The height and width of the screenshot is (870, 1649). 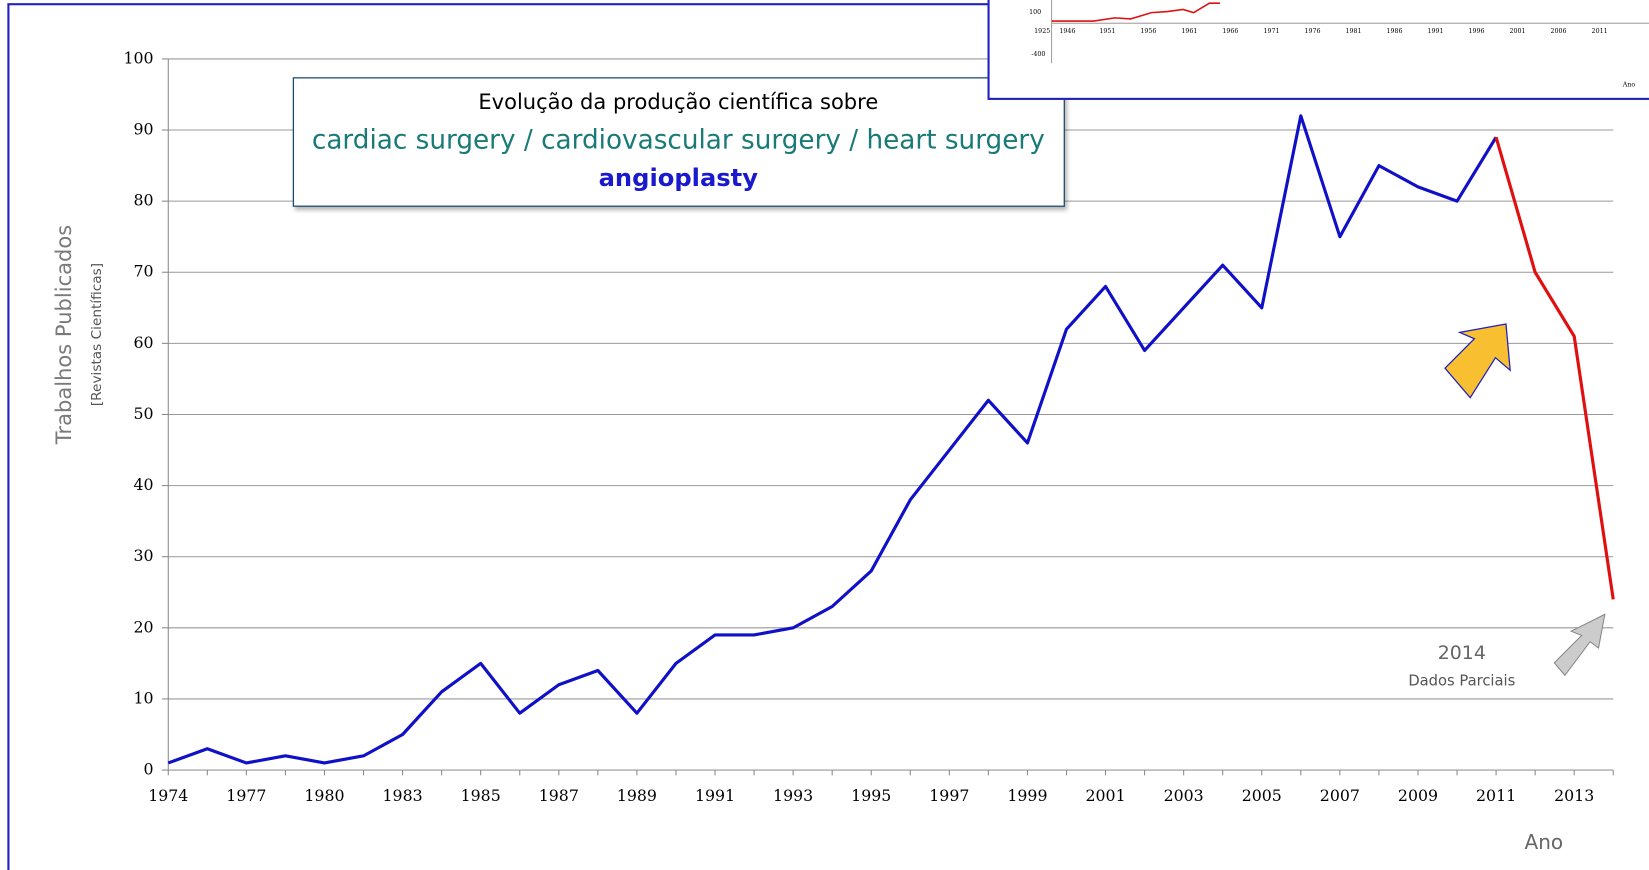 What do you see at coordinates (1067, 31) in the screenshot?
I see `inset-x-tick-label: 1946` at bounding box center [1067, 31].